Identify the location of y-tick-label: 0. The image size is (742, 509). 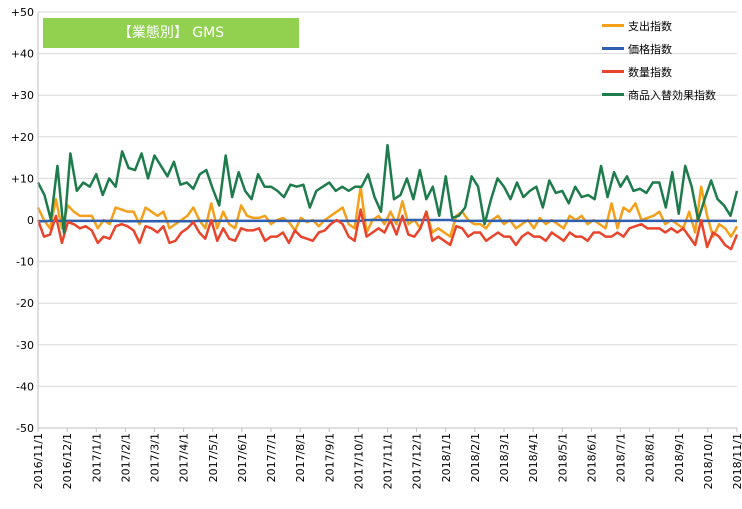
(30, 220).